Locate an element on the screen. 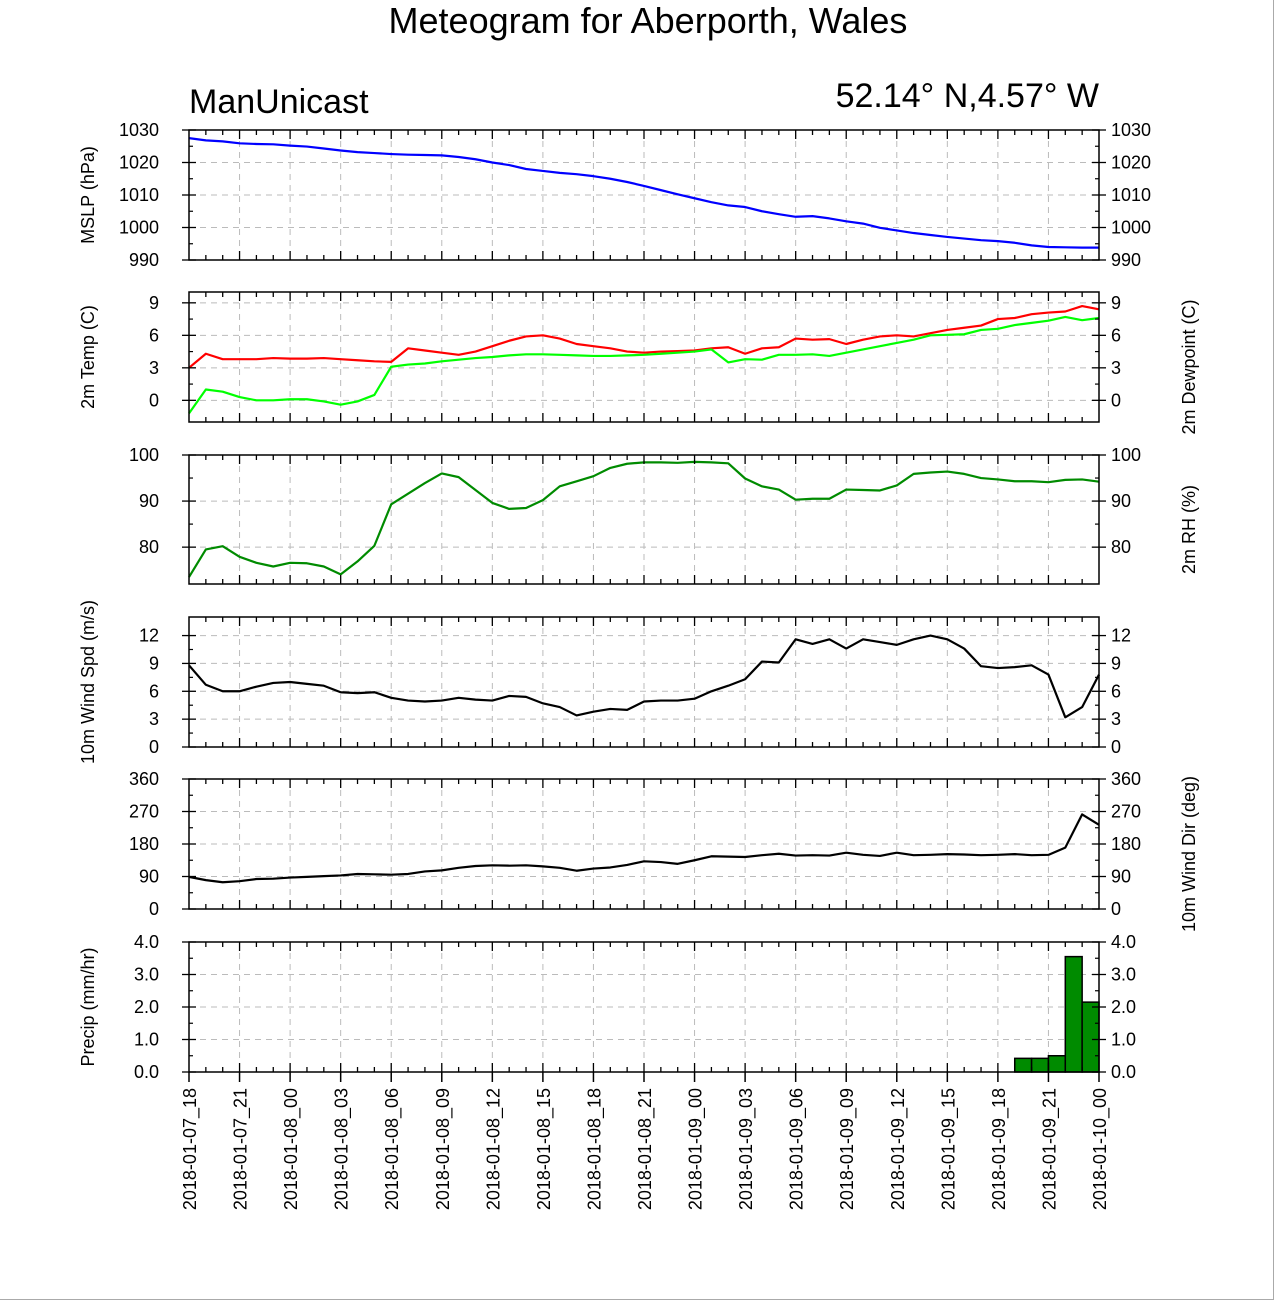  y-tick-label-left: 360 is located at coordinates (144, 779).